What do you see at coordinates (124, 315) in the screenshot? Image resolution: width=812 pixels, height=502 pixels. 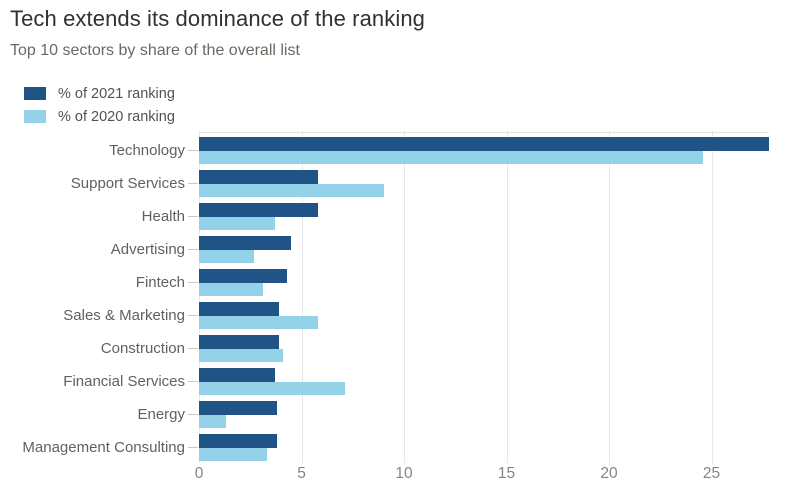 I see `category-label: Sales & Marketing` at bounding box center [124, 315].